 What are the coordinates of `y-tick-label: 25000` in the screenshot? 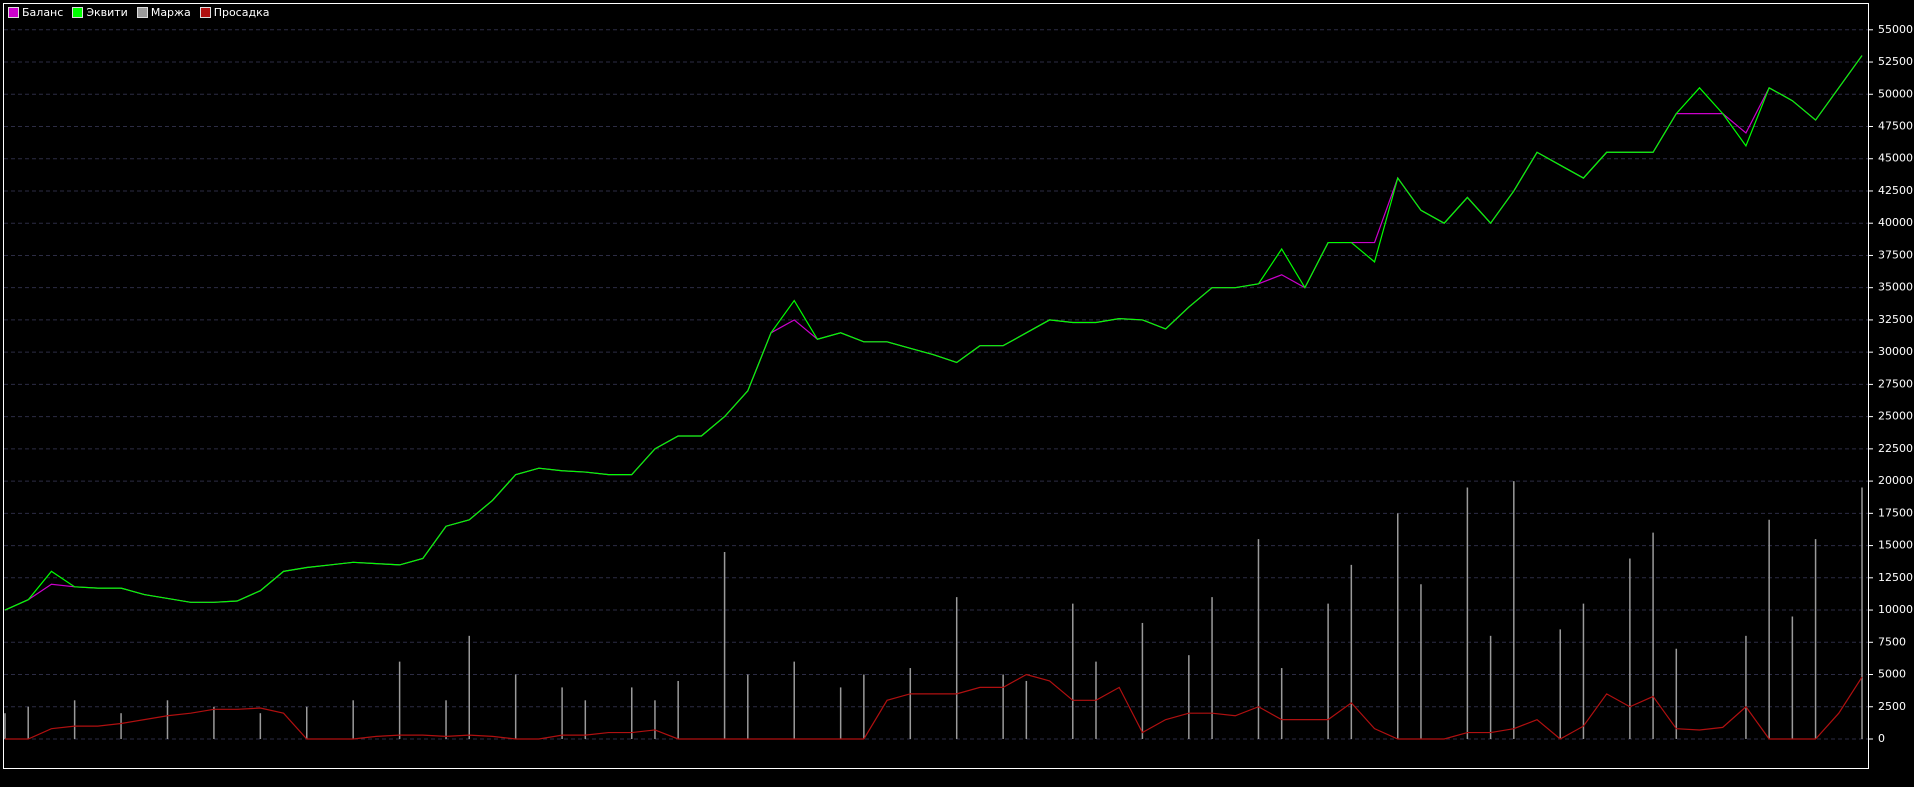 It's located at (1895, 416).